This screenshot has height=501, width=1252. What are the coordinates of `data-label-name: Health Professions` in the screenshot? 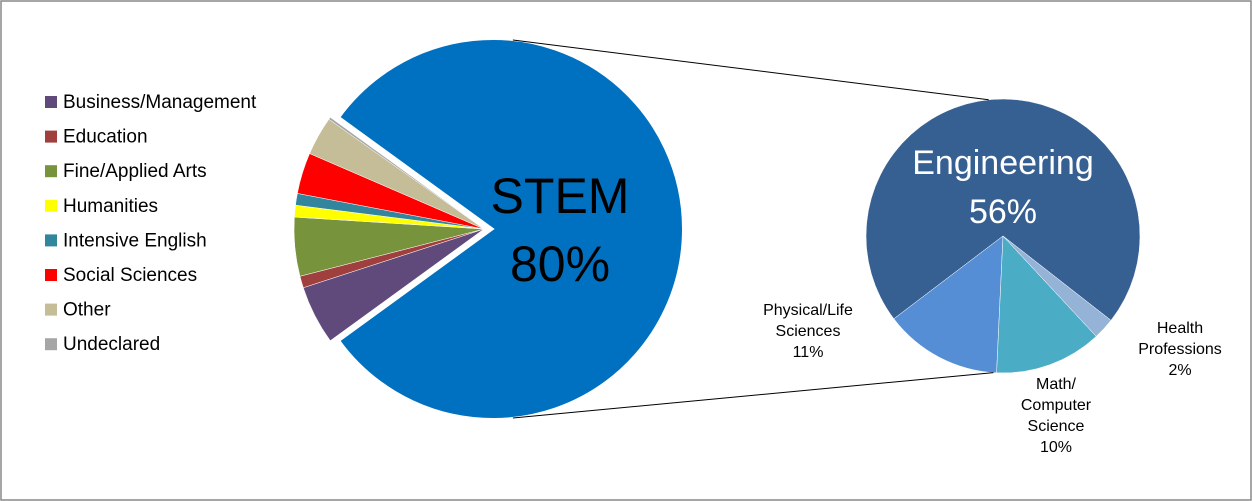 It's located at (1180, 339).